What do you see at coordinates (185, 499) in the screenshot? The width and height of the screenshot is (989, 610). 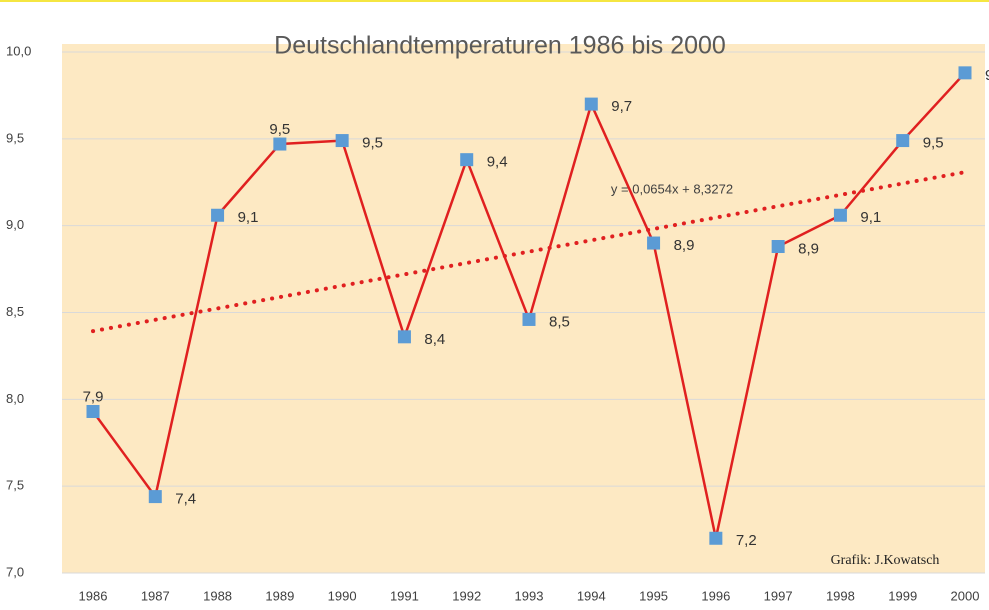 I see `data-label: 7,4` at bounding box center [185, 499].